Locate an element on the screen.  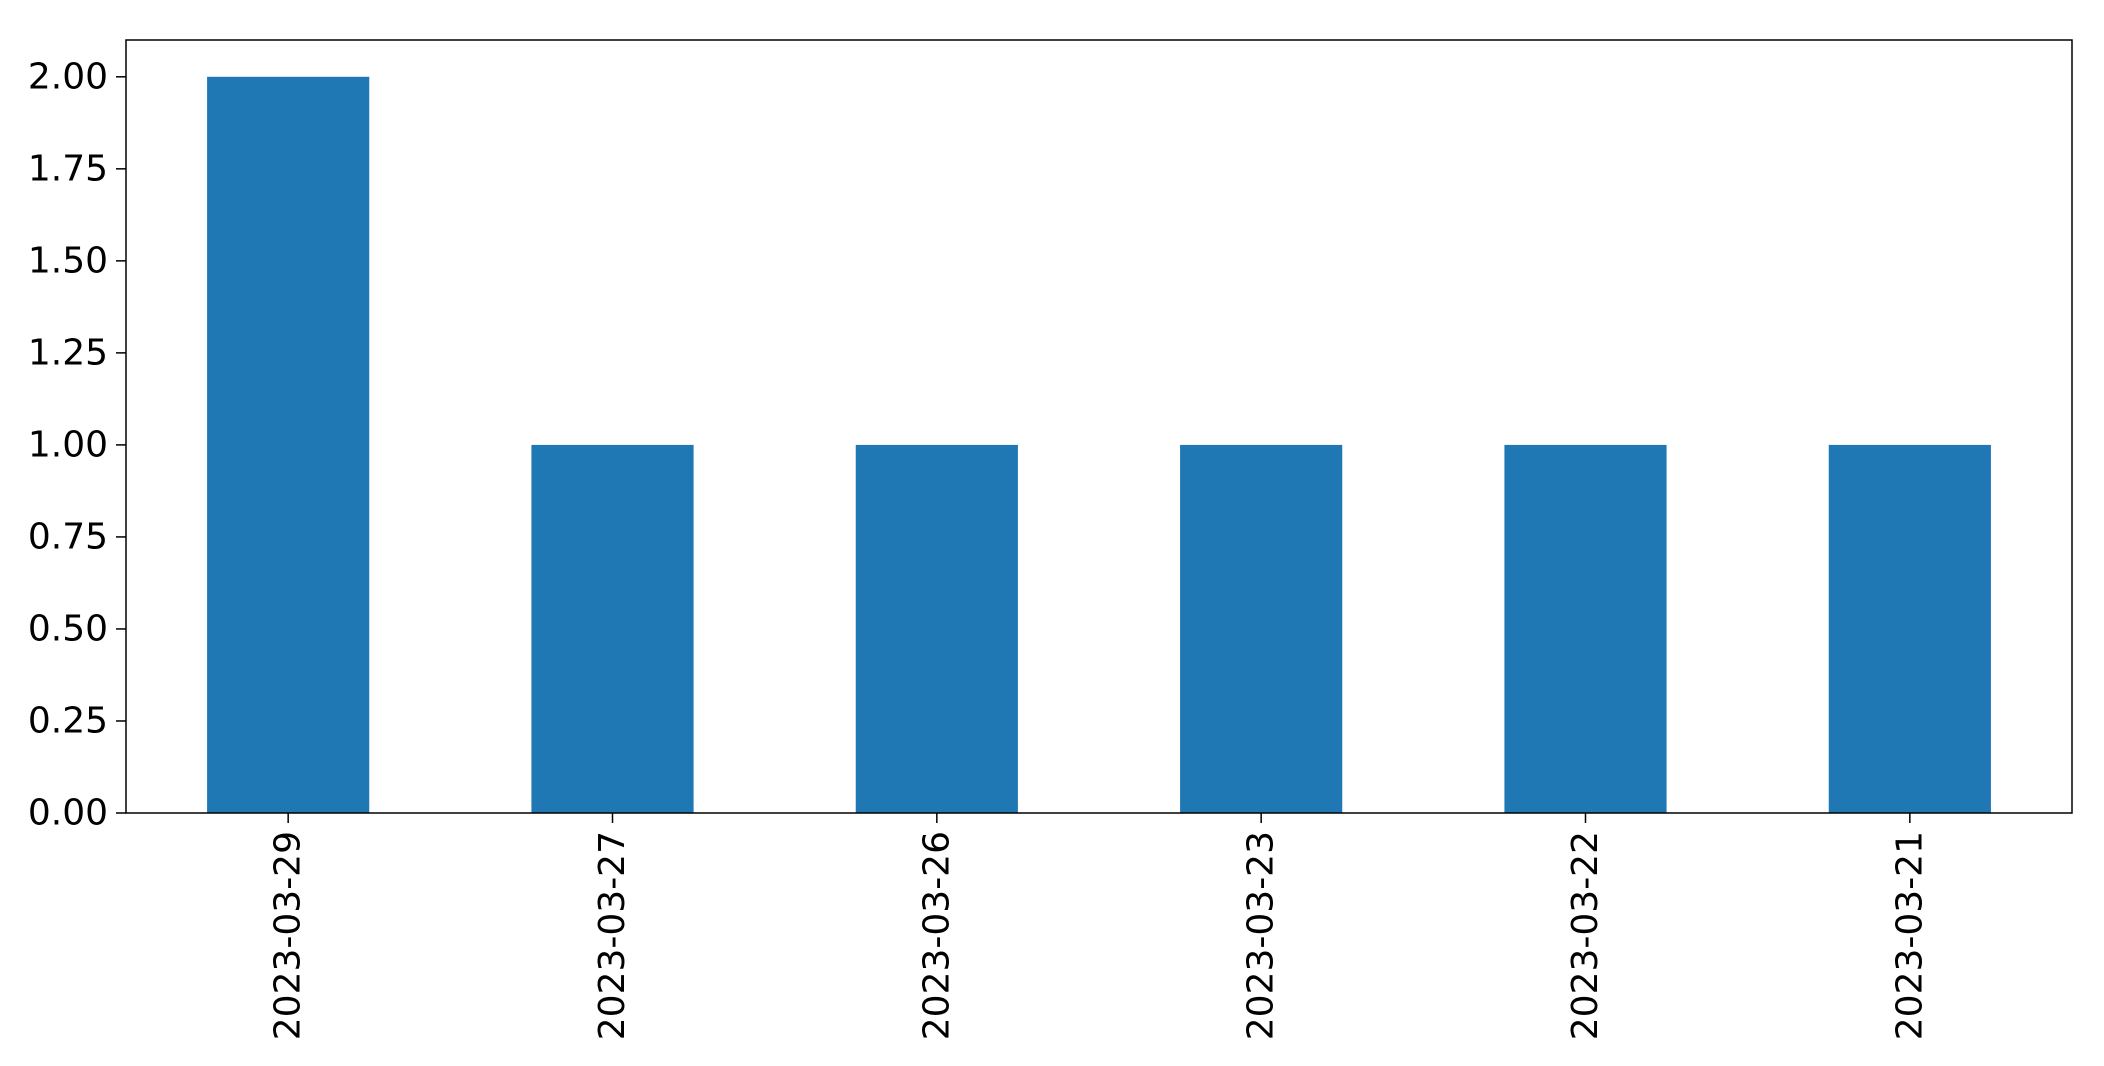
y-tick-label: 1.00 is located at coordinates (68, 444).